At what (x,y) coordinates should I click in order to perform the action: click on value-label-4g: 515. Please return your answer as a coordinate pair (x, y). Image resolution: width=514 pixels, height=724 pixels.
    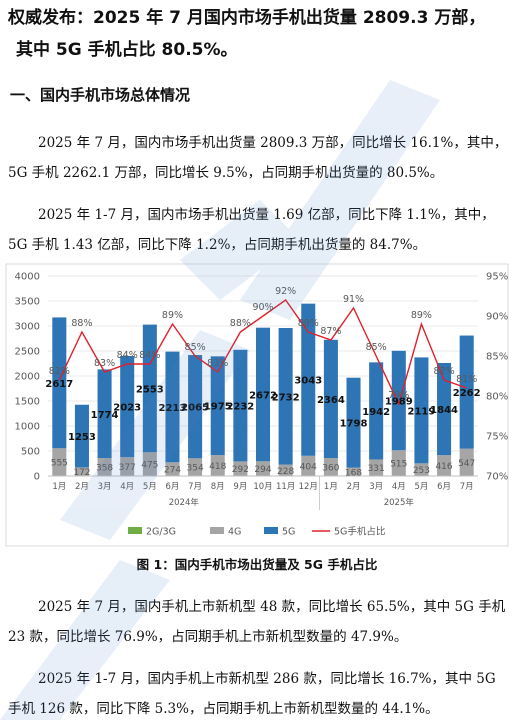
    Looking at the image, I should click on (398, 465).